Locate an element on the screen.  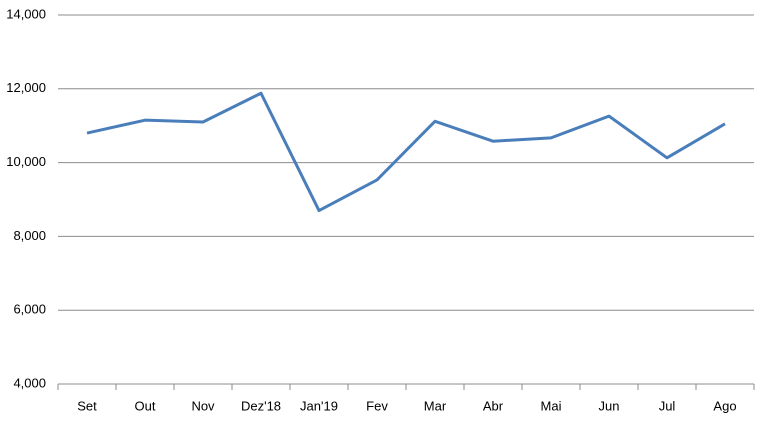
y-tick-label: 4,000 is located at coordinates (29, 382).